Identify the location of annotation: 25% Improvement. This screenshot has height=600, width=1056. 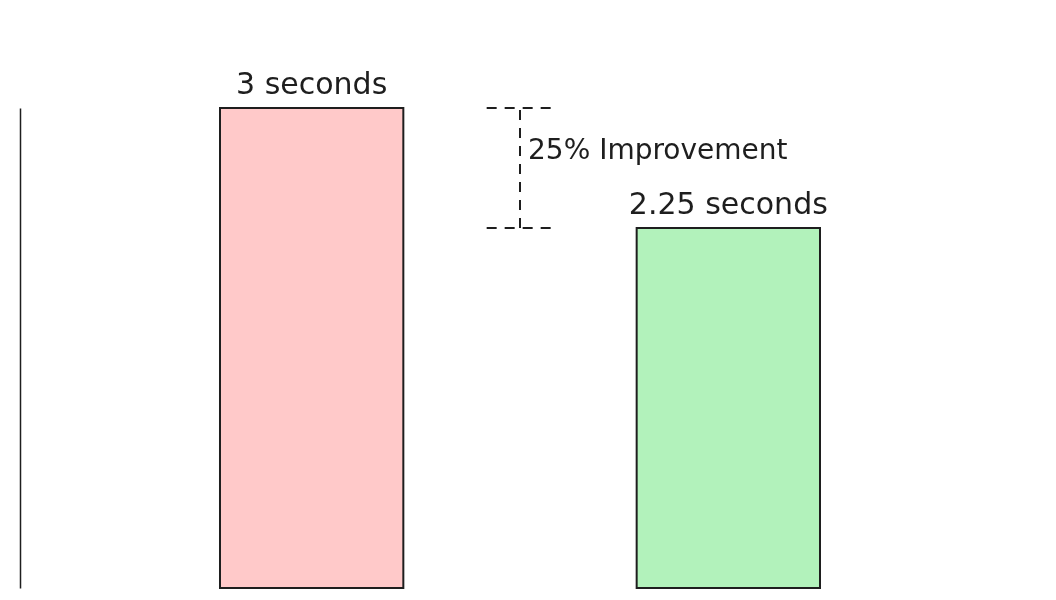
(658, 150).